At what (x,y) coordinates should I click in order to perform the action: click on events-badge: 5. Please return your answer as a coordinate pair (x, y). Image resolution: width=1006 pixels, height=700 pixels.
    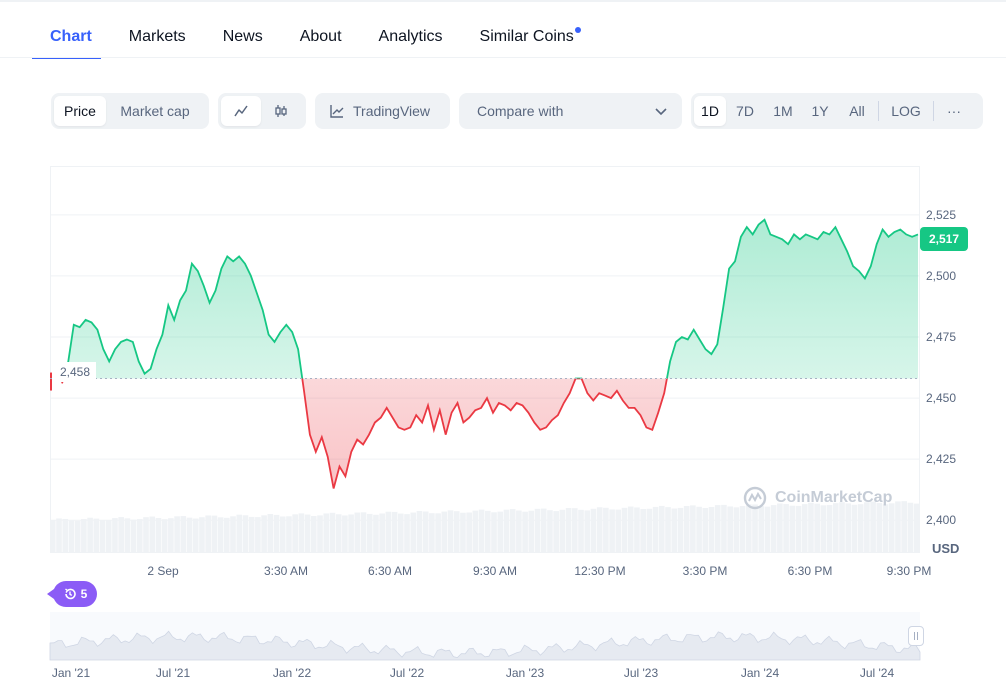
    Looking at the image, I should click on (72, 594).